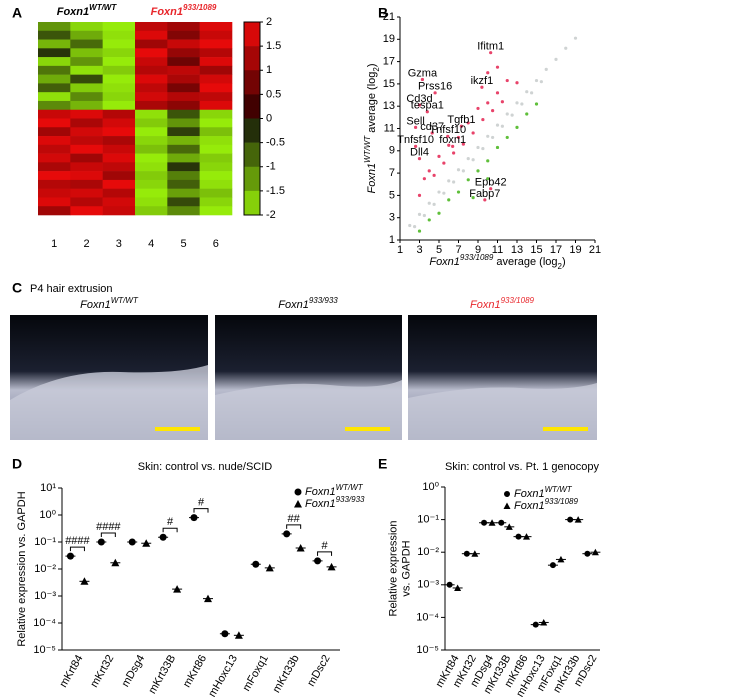 The height and width of the screenshot is (697, 737). I want to click on y-axis-label: Relative expression vs. GAPDH, so click(22, 568).